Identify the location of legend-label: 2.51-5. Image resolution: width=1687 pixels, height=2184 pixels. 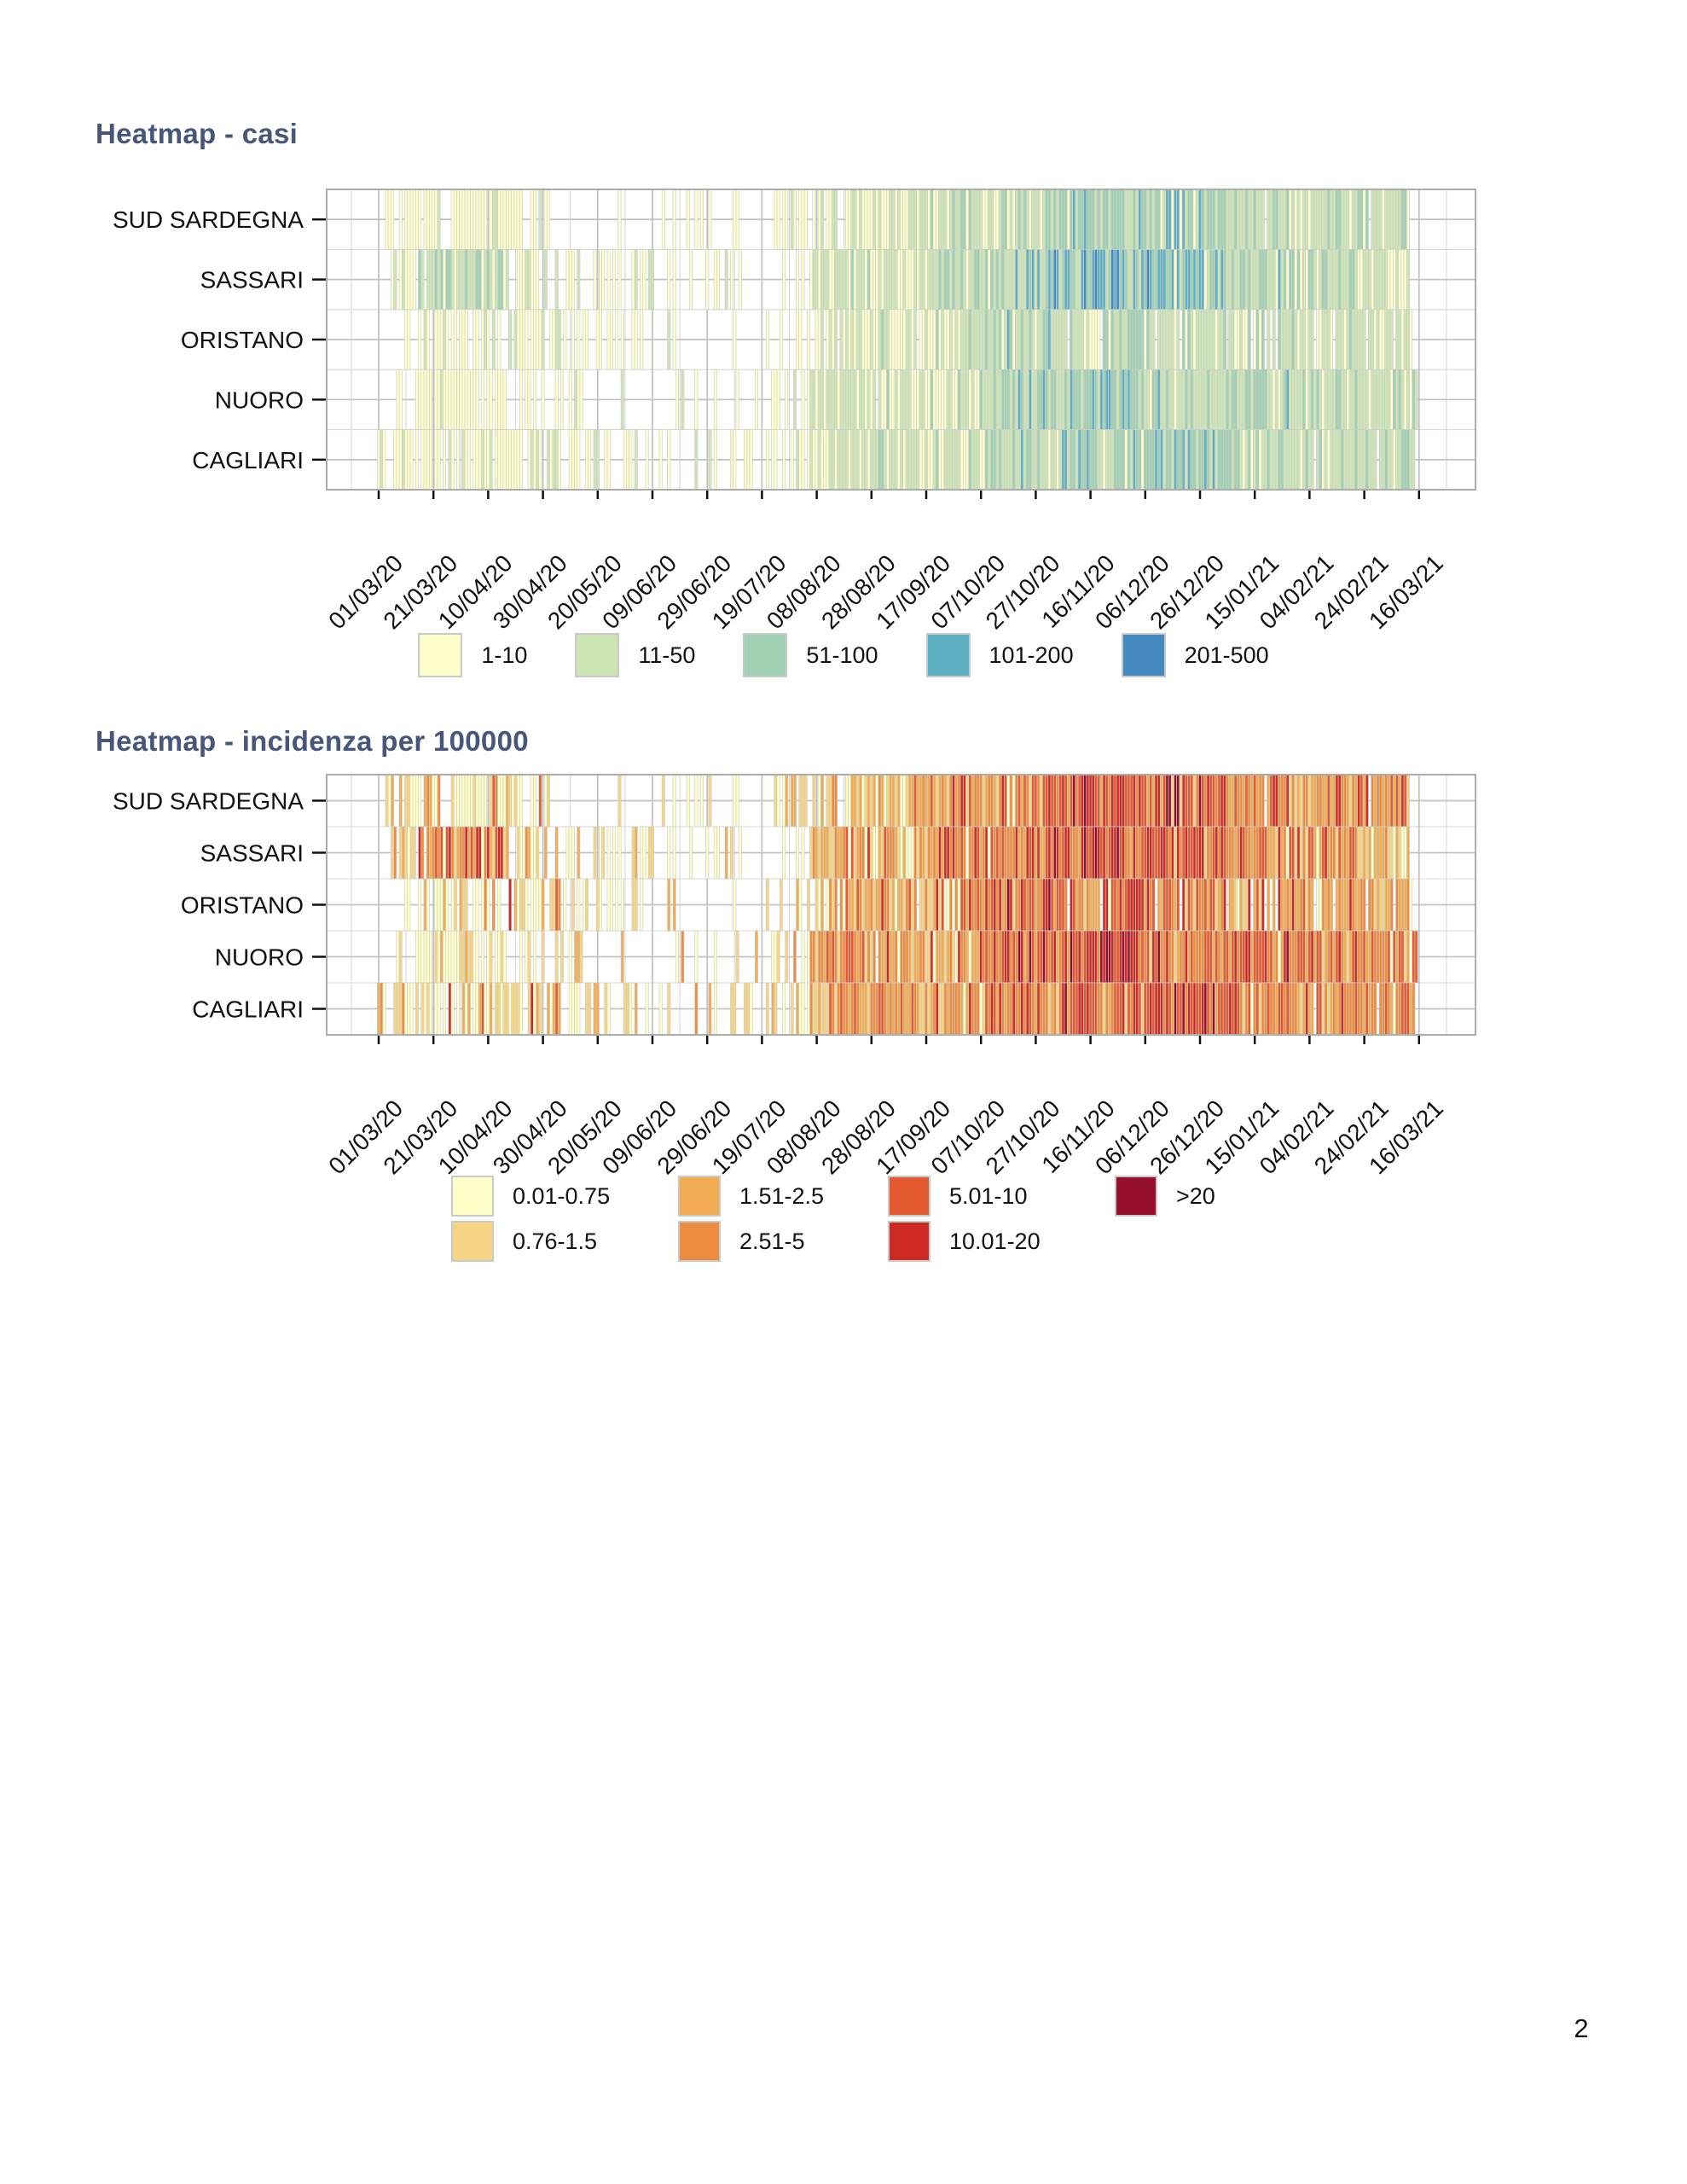
(772, 1241).